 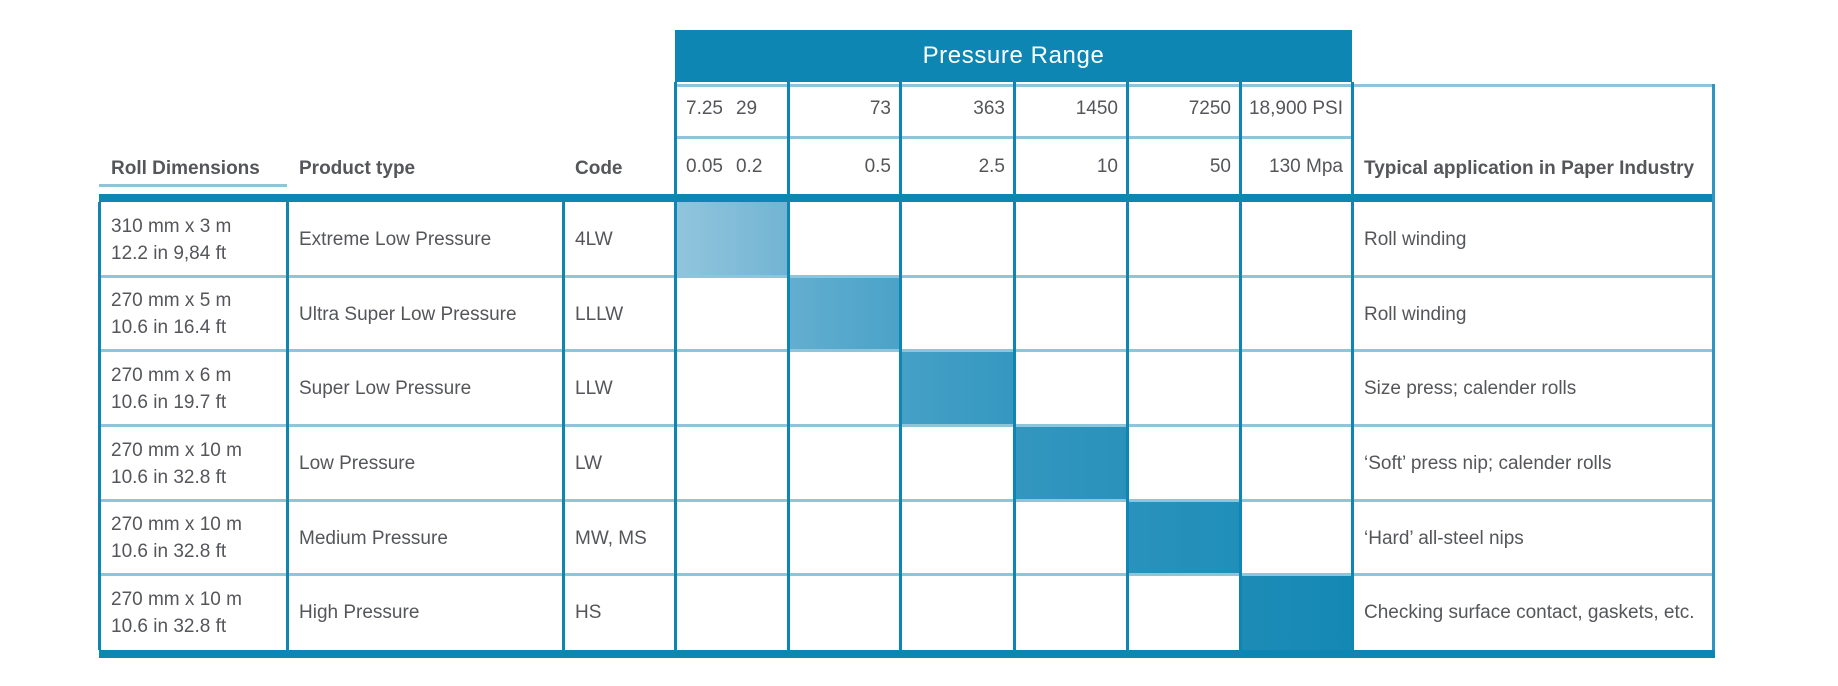 What do you see at coordinates (193, 388) in the screenshot?
I see `roll-dimensions-cell: 270 mm x 6 m 10.6 in 19.7 ft` at bounding box center [193, 388].